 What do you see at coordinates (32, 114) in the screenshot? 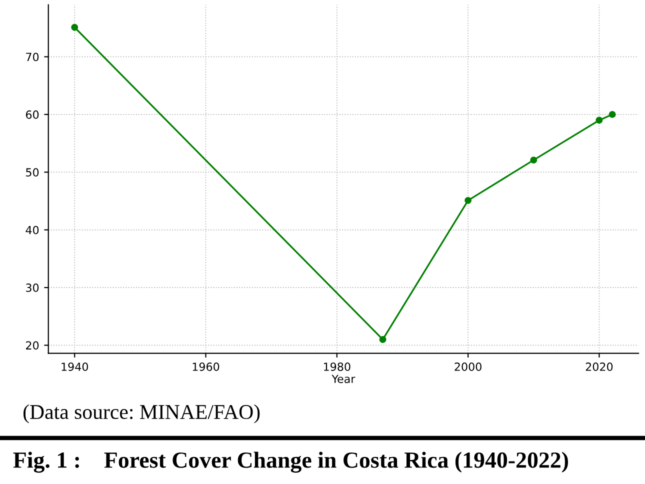
I see `y-tick-label: 60` at bounding box center [32, 114].